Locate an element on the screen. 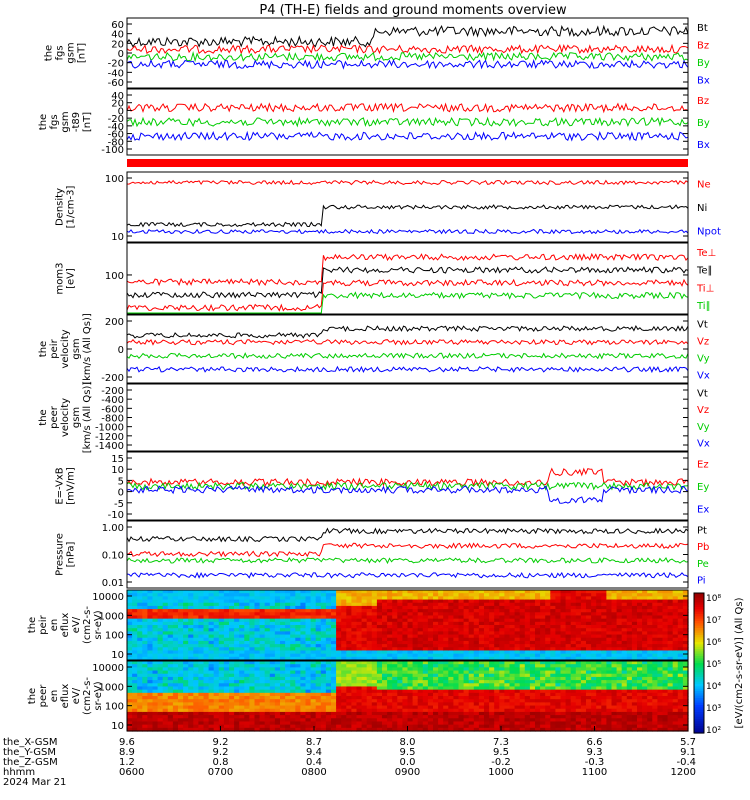  panel-frame is located at coordinates (407, 207).